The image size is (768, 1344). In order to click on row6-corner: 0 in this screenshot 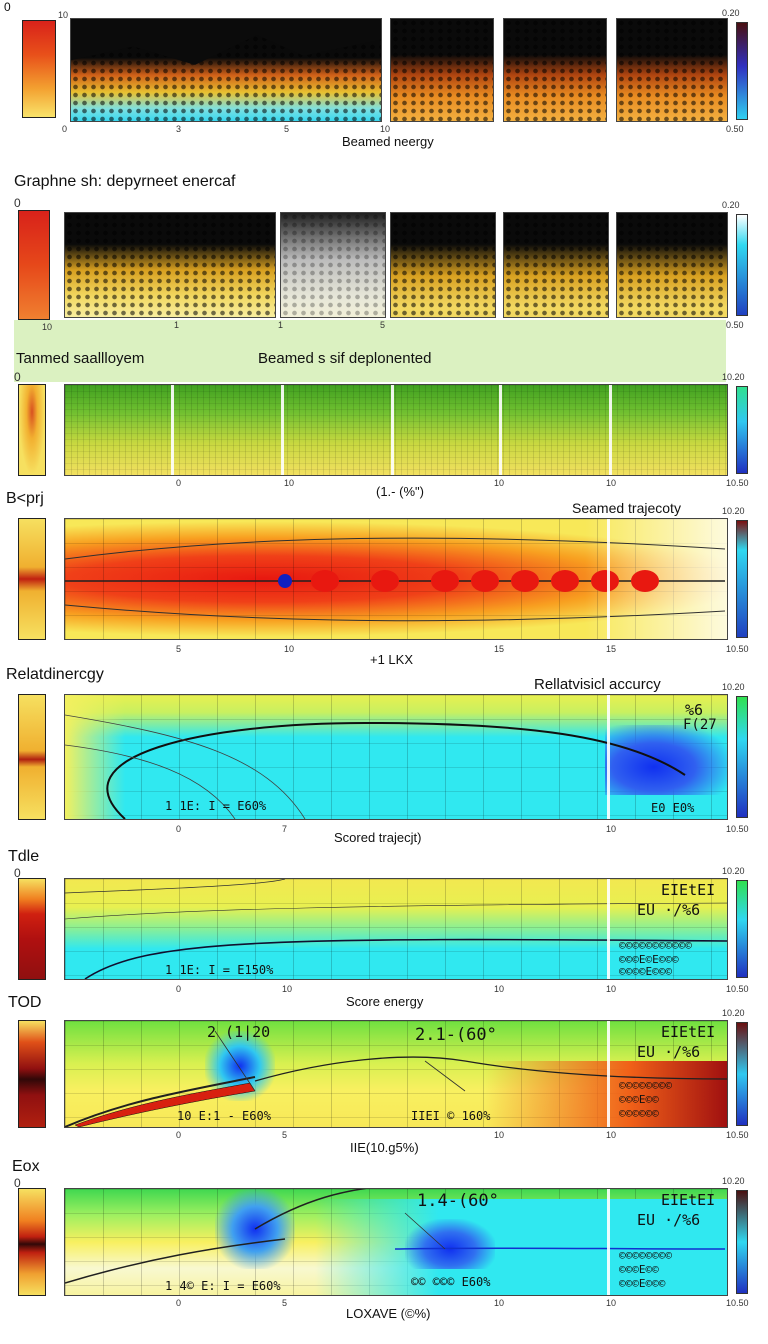, I will do `click(17, 873)`.